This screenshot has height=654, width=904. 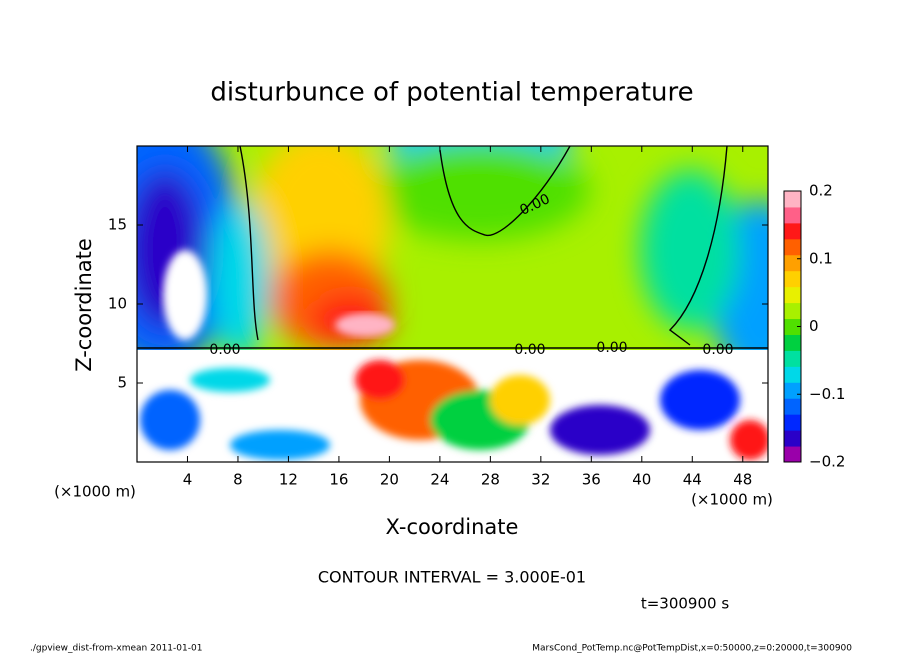 I want to click on x-tick-label: 20, so click(x=389, y=480).